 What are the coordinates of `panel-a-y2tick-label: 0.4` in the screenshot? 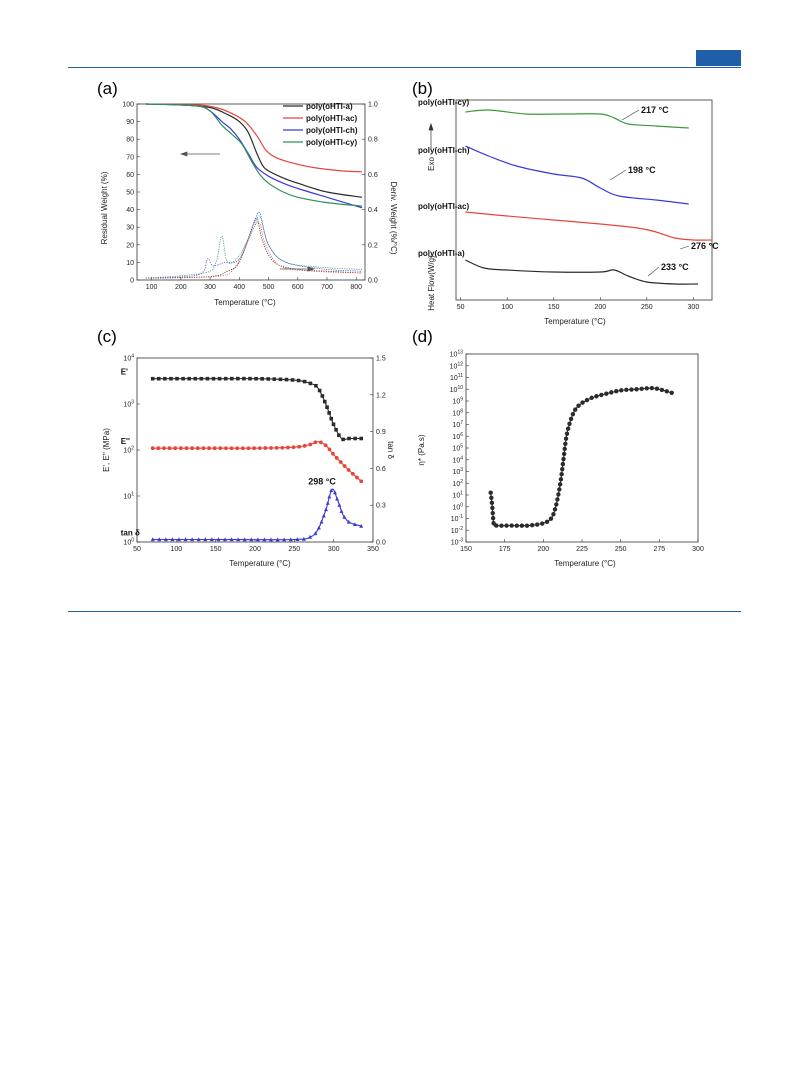 It's located at (373, 210).